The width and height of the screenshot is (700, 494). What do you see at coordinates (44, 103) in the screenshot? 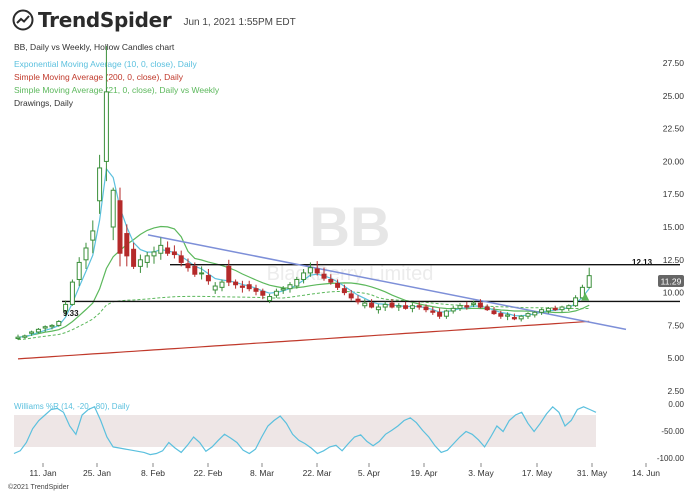
I see `legend-drawings: Drawings, Daily` at bounding box center [44, 103].